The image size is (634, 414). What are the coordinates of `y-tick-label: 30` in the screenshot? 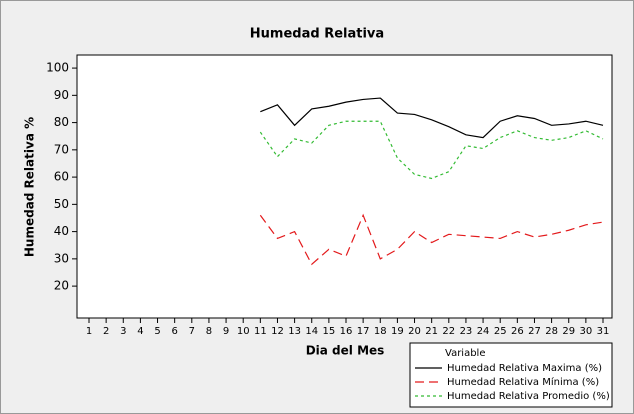 It's located at (61, 258).